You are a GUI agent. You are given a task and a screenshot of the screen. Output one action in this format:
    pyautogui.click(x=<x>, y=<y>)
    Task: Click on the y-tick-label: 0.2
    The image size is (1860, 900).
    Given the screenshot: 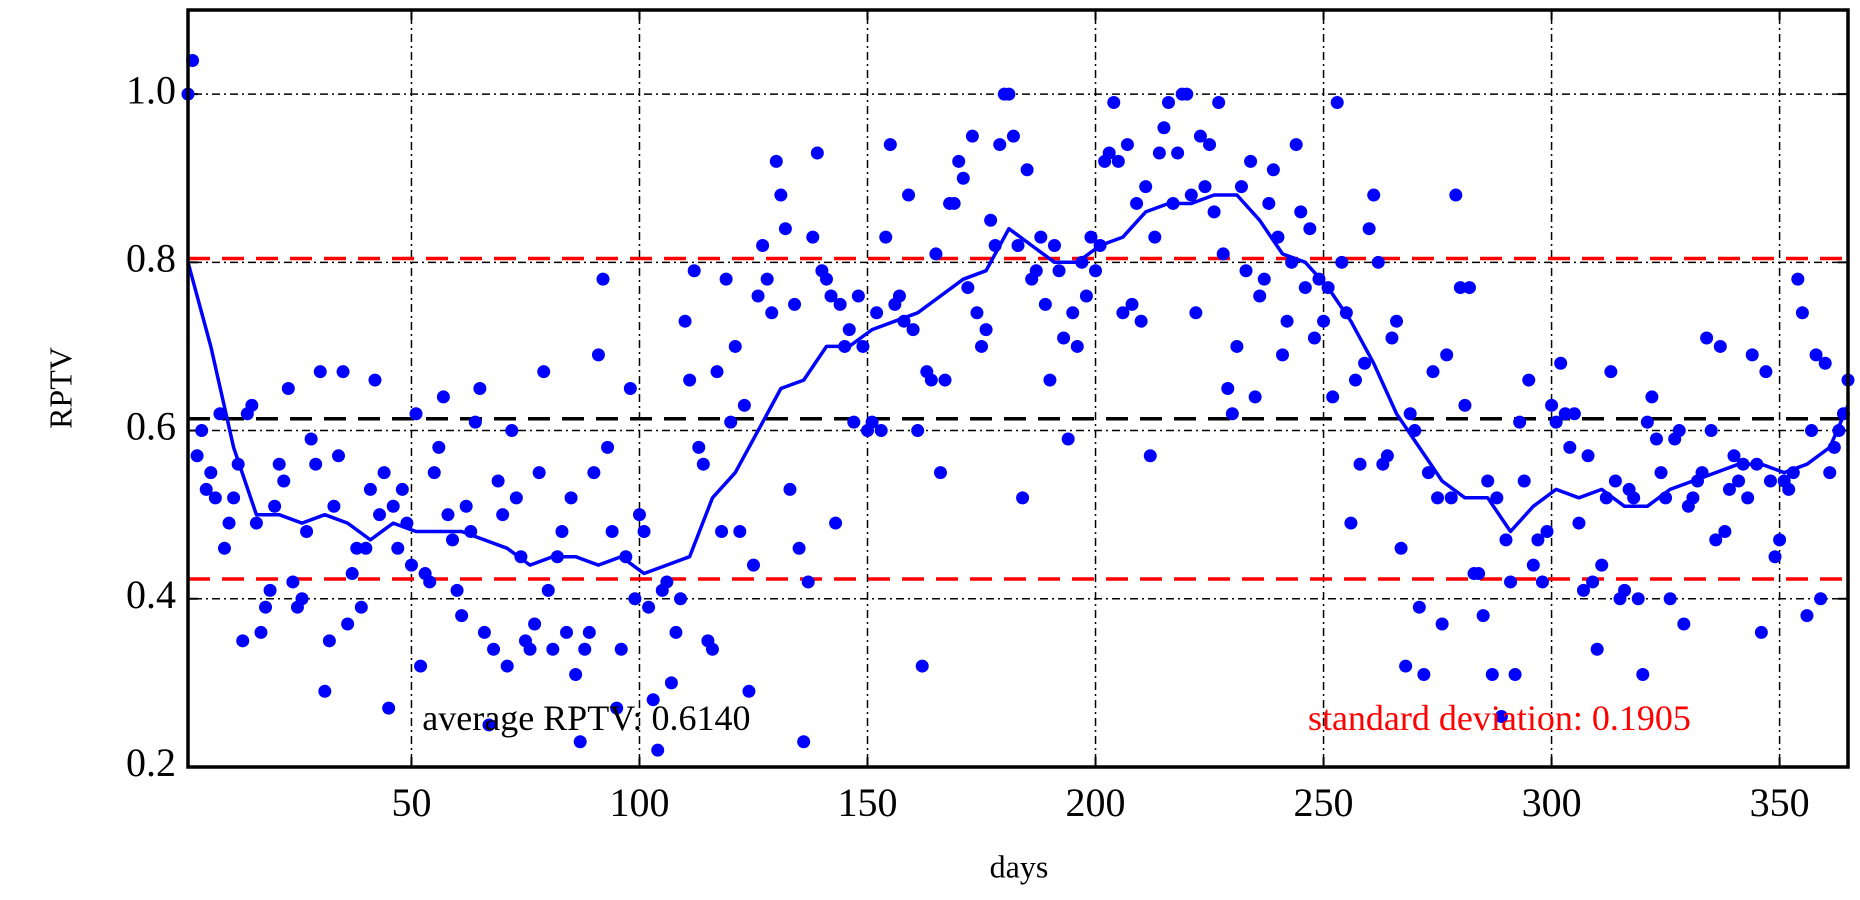 What is the action you would take?
    pyautogui.click(x=151, y=762)
    